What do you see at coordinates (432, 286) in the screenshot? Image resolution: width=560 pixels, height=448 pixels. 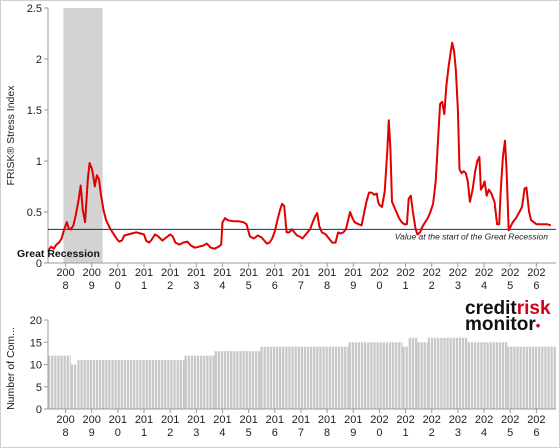 I see `x-tick-label-bottom: 2` at bounding box center [432, 286].